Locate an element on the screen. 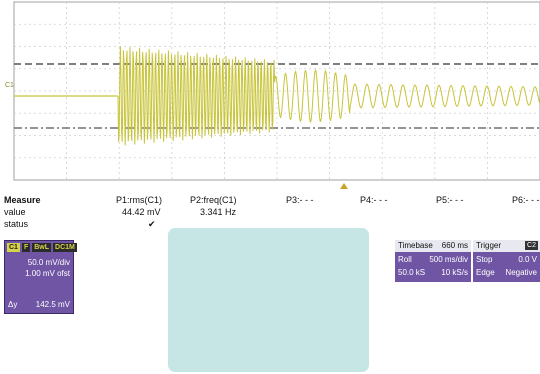 This screenshot has height=374, width=540. timebase-title: Timebase is located at coordinates (415, 245).